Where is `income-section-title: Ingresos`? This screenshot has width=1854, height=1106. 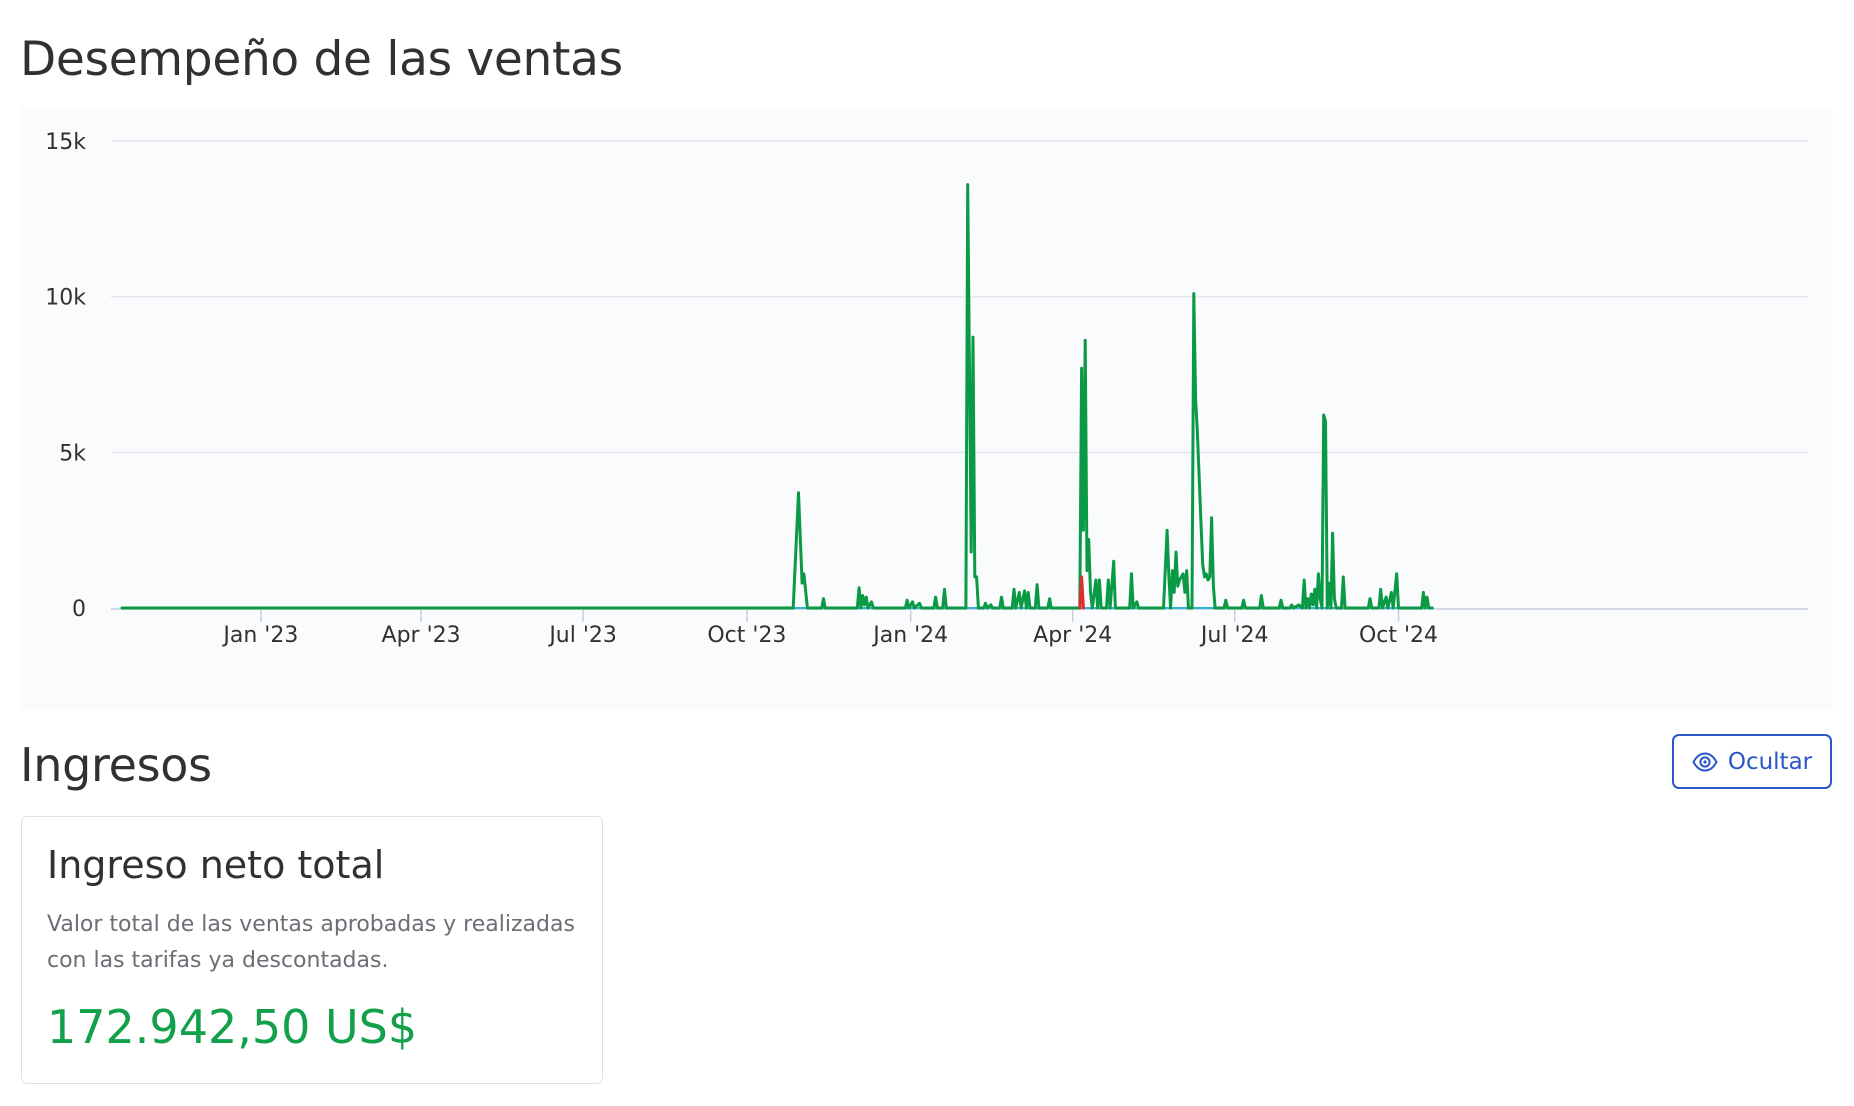 income-section-title: Ingresos is located at coordinates (116, 765).